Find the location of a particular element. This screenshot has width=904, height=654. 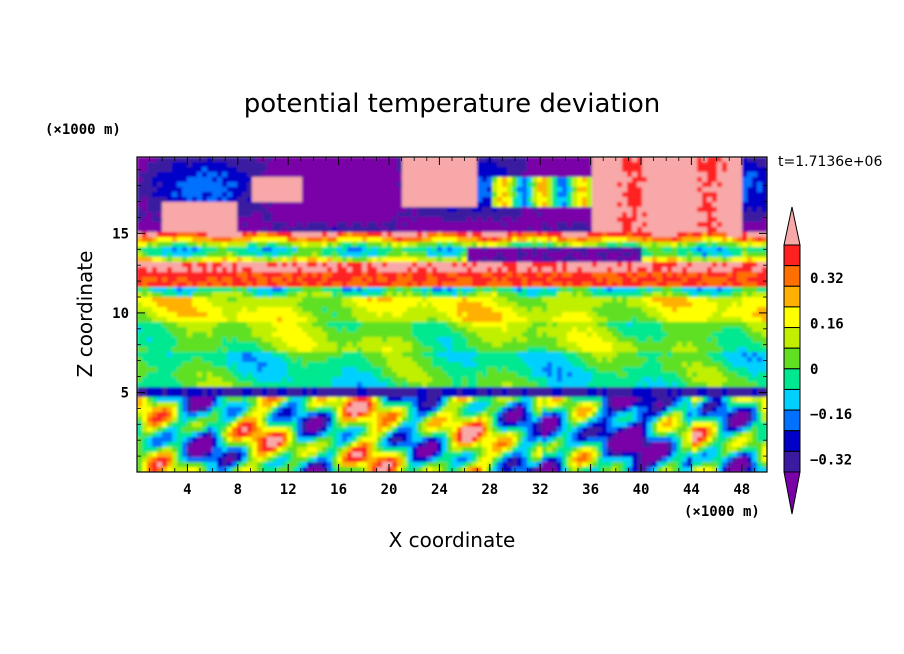

chart-title: potential temperature deviation is located at coordinates (452, 104).